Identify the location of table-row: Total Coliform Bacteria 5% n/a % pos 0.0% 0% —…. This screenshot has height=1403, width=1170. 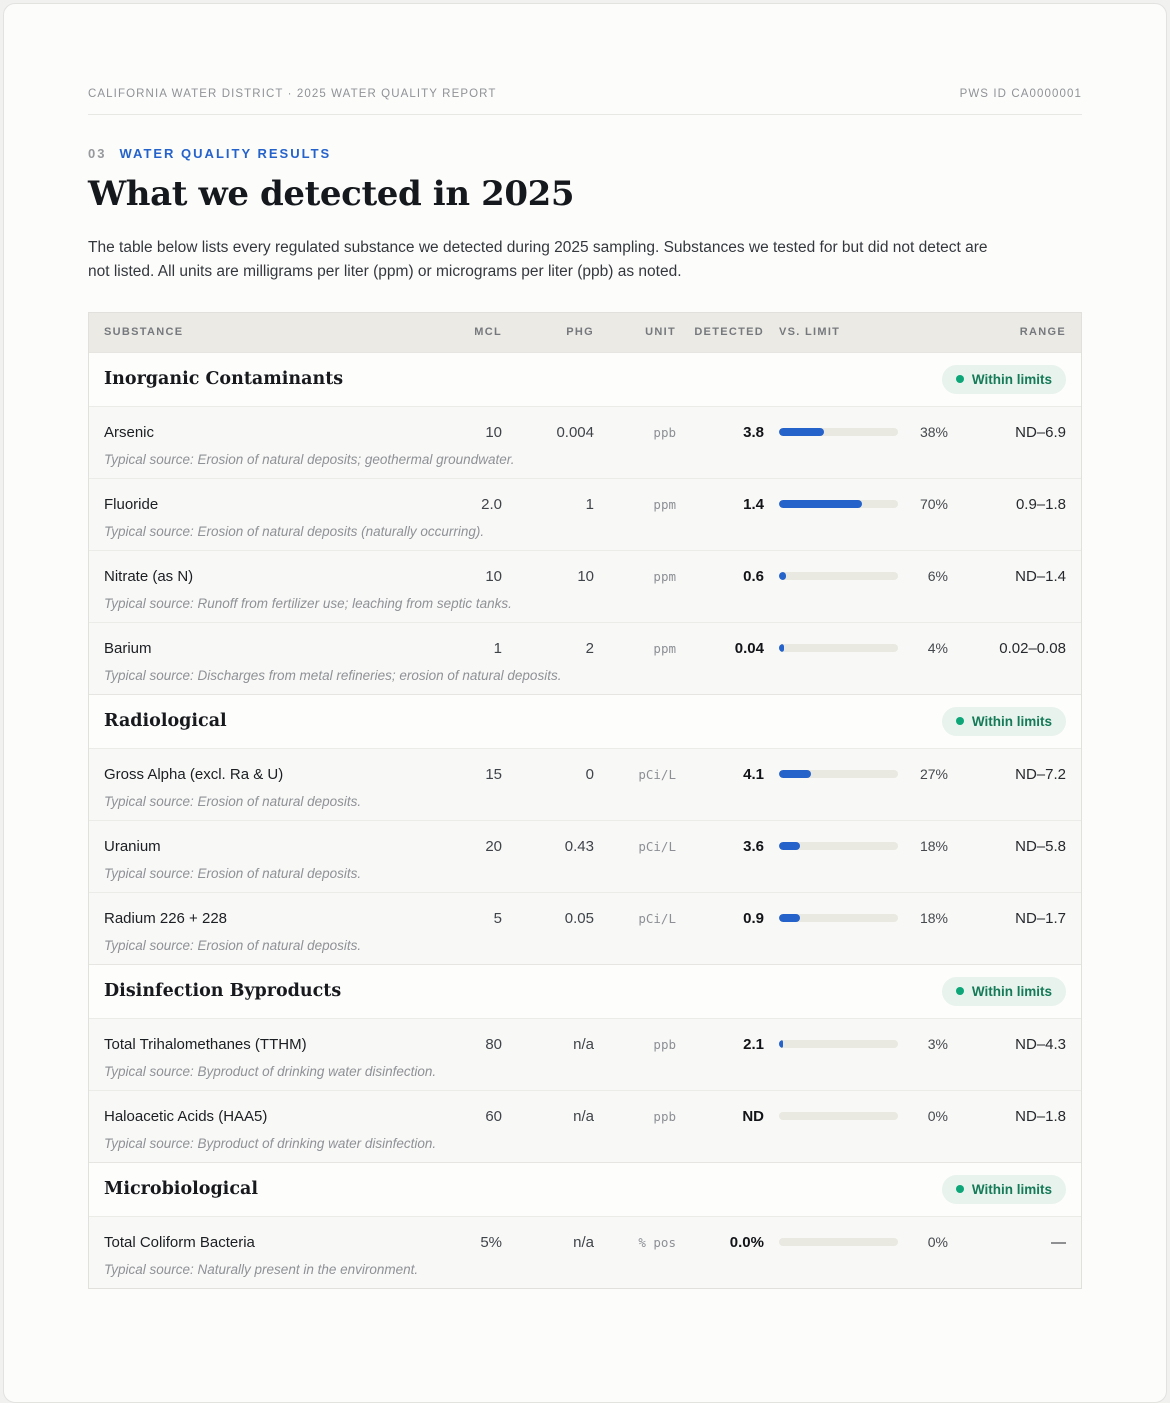
(585, 1251).